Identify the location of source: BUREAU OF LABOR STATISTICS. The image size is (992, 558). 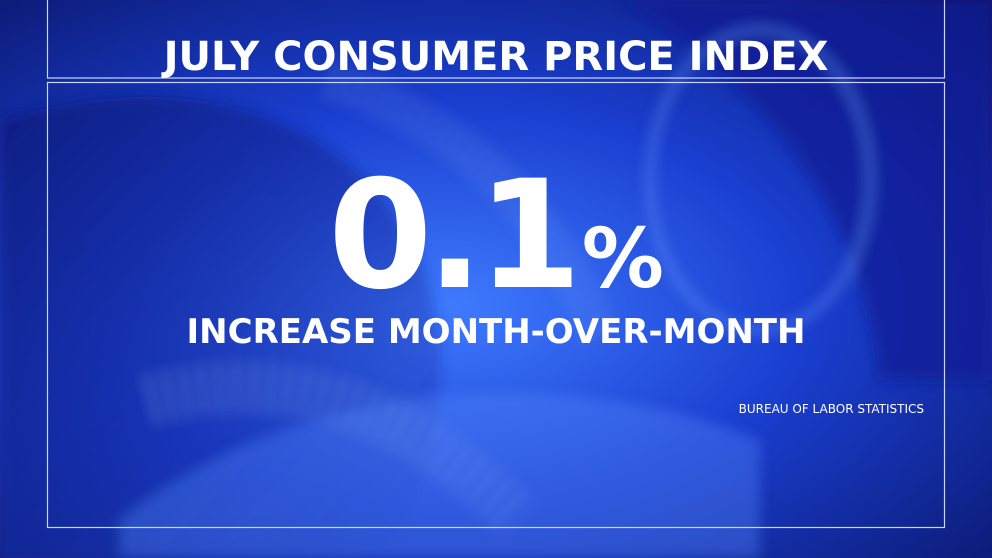
(831, 409).